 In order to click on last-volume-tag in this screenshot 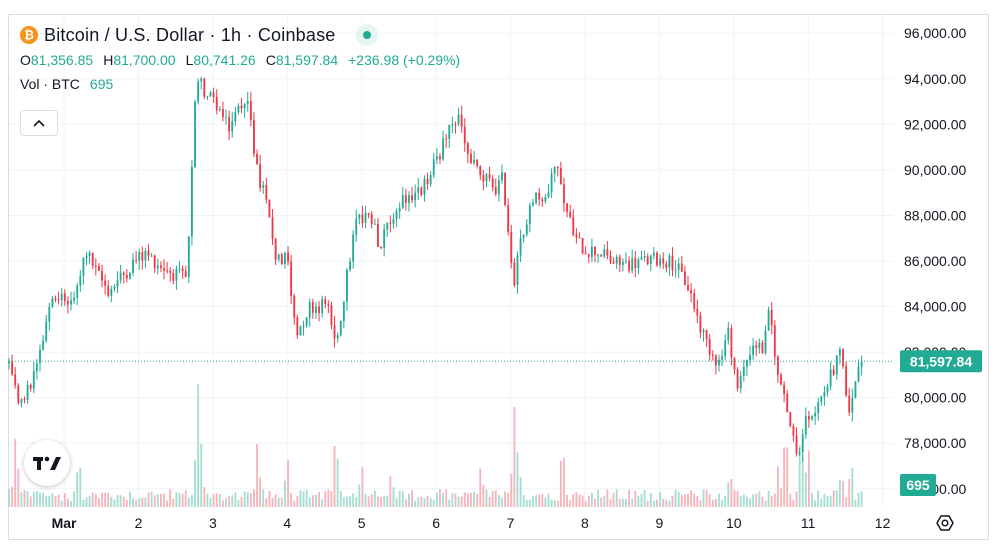, I will do `click(918, 485)`.